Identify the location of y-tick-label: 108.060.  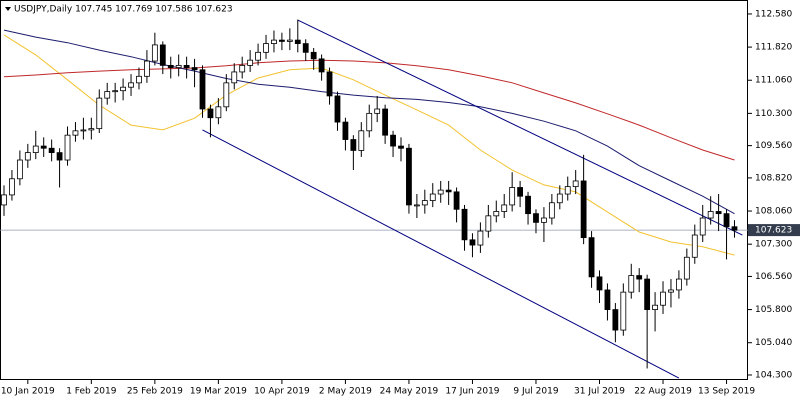
(773, 212).